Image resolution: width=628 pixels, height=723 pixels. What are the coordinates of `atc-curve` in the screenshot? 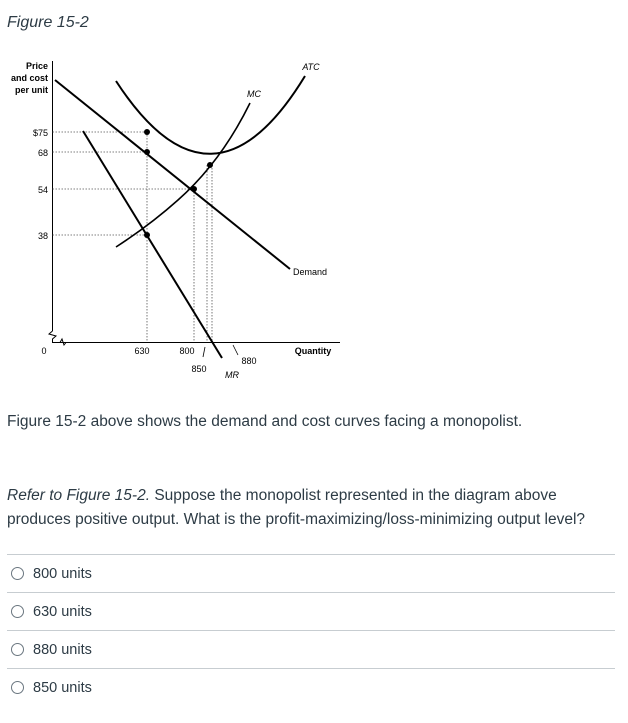 It's located at (210, 115).